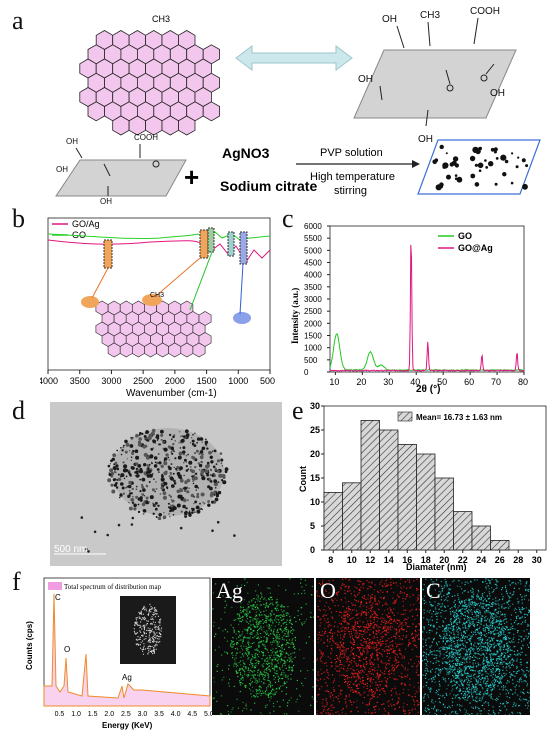 This screenshot has width=553, height=737. I want to click on c-x-tick: 40, so click(415, 382).